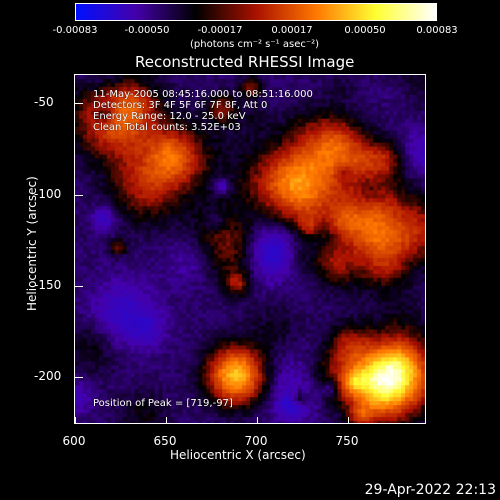 This screenshot has width=500, height=500. What do you see at coordinates (75, 30) in the screenshot?
I see `colorbar-tick: -0.00083` at bounding box center [75, 30].